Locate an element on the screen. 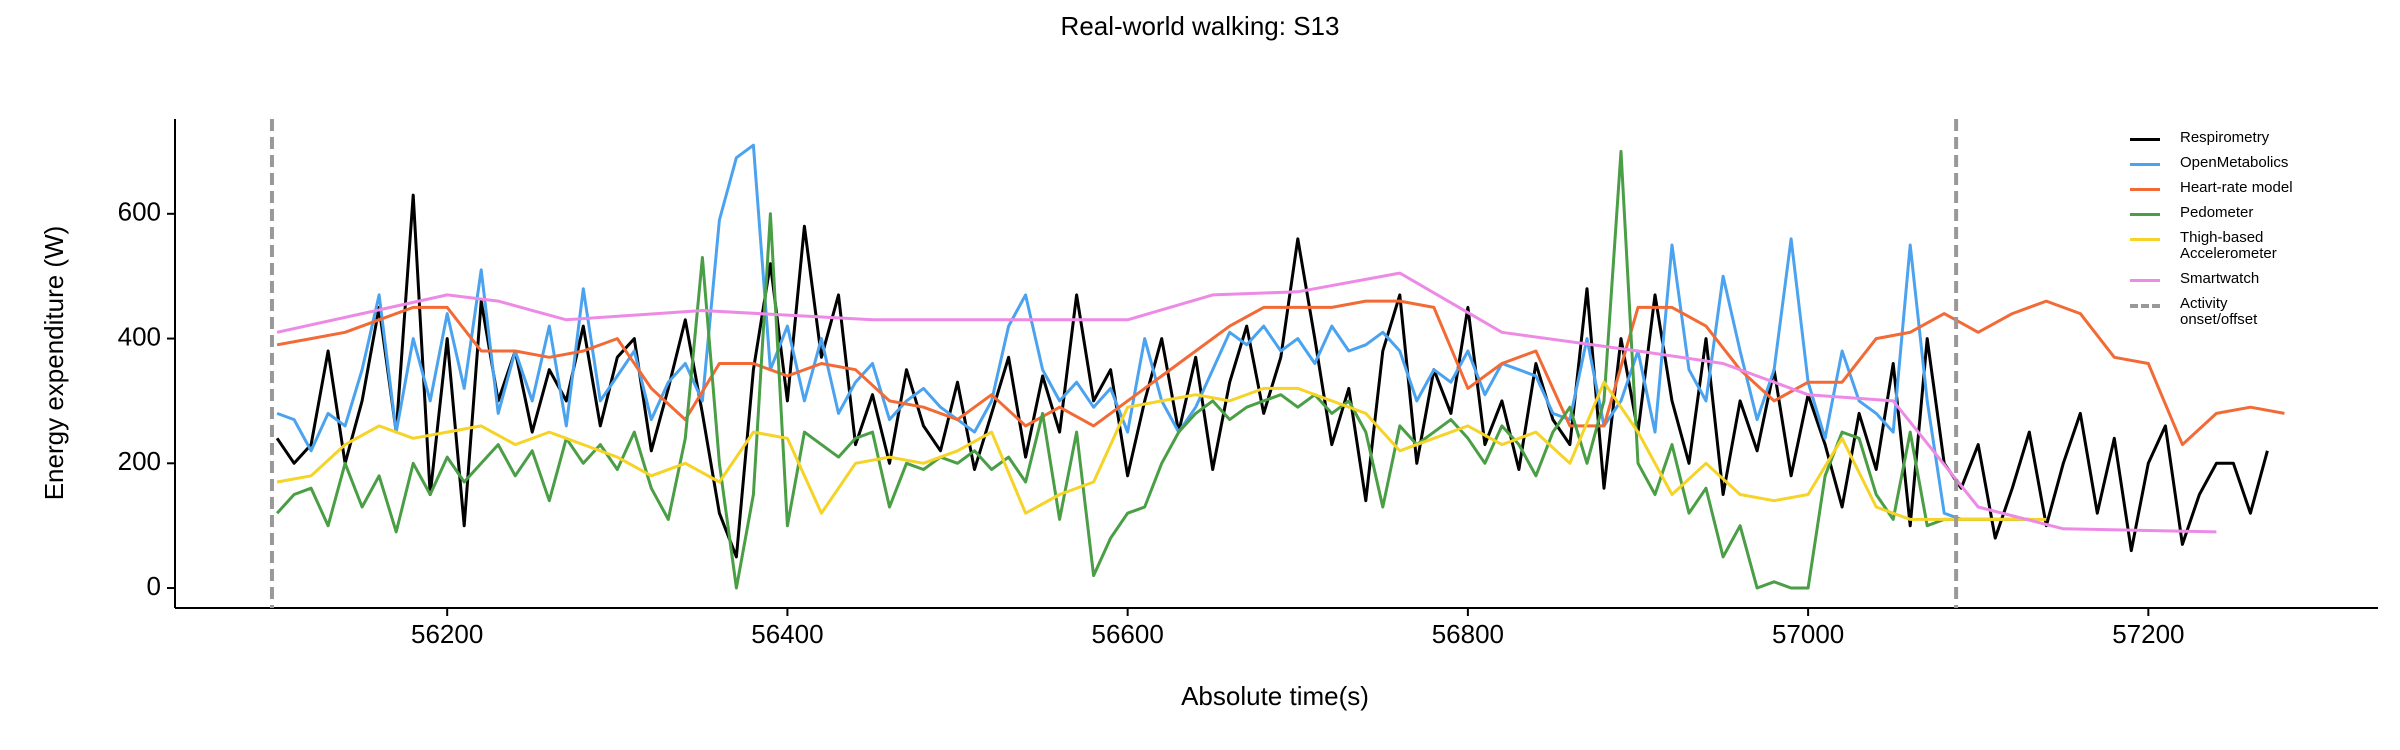 The width and height of the screenshot is (2400, 750). legend-entry: Thigh-based Accelerometer is located at coordinates (2219, 246).